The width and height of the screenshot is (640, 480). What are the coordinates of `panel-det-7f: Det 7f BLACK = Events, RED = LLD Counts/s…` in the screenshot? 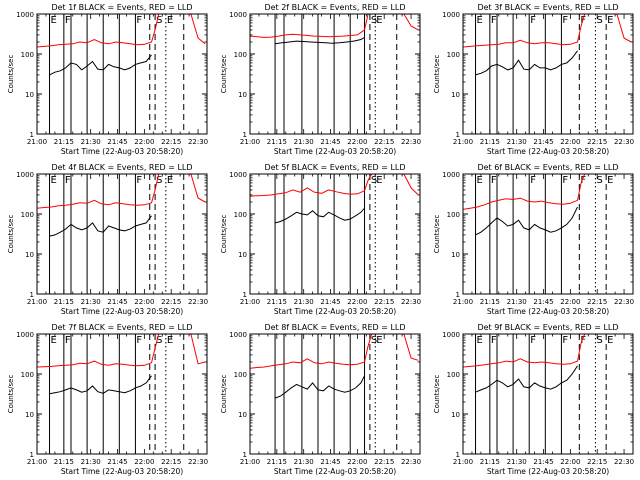 It's located at (107, 399).